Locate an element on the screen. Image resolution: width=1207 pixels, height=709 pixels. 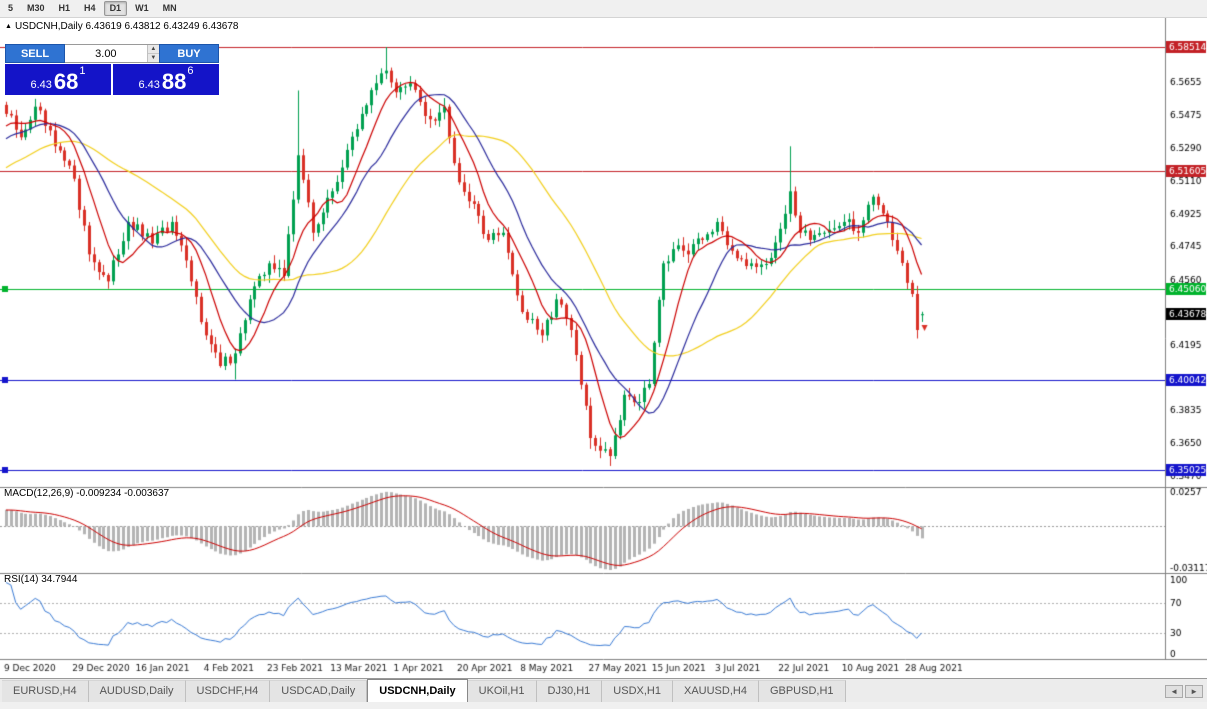
volume-control: ▲ ▼ is located at coordinates (112, 53).